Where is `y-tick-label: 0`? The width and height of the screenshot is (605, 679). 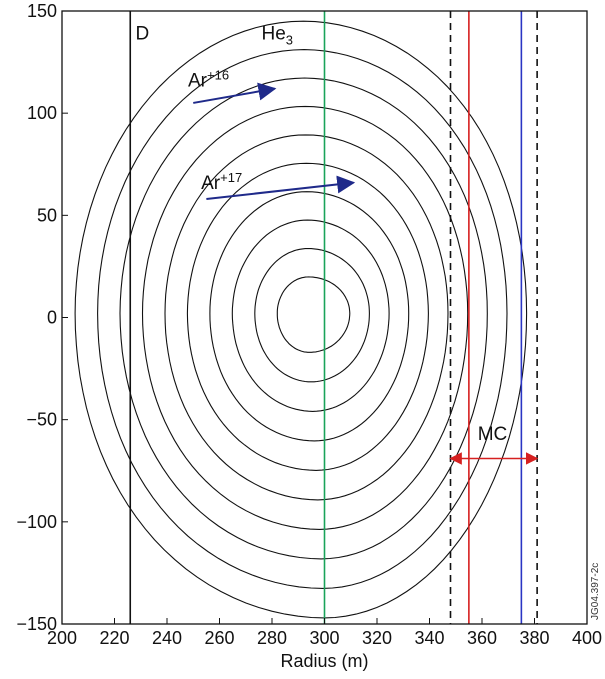
y-tick-label: 0 is located at coordinates (52, 318).